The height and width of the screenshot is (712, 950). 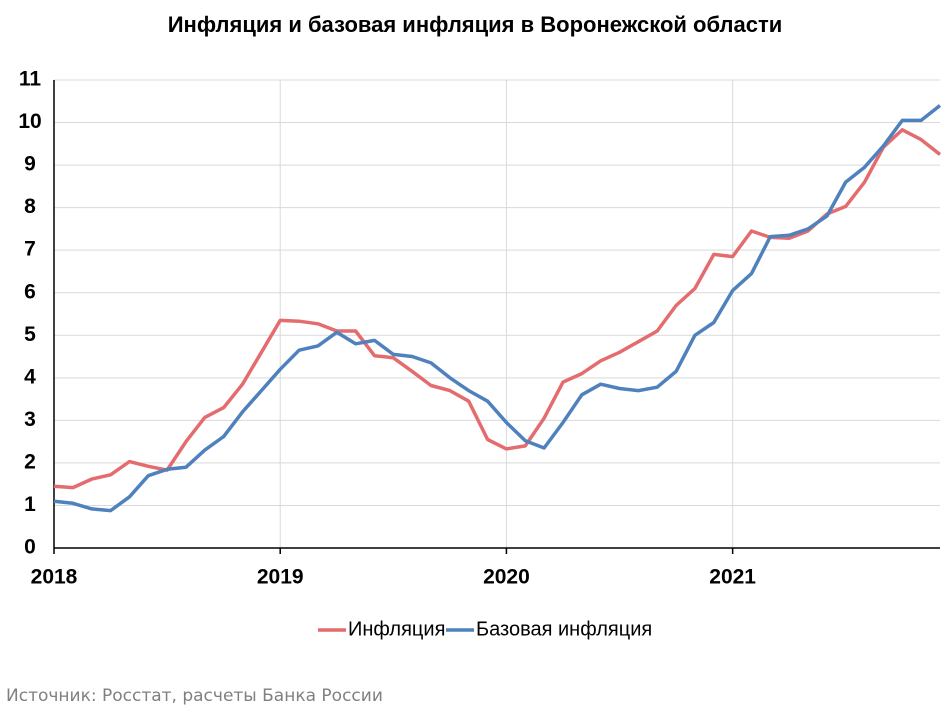 What do you see at coordinates (30, 206) in the screenshot?
I see `y-tick-label: 8` at bounding box center [30, 206].